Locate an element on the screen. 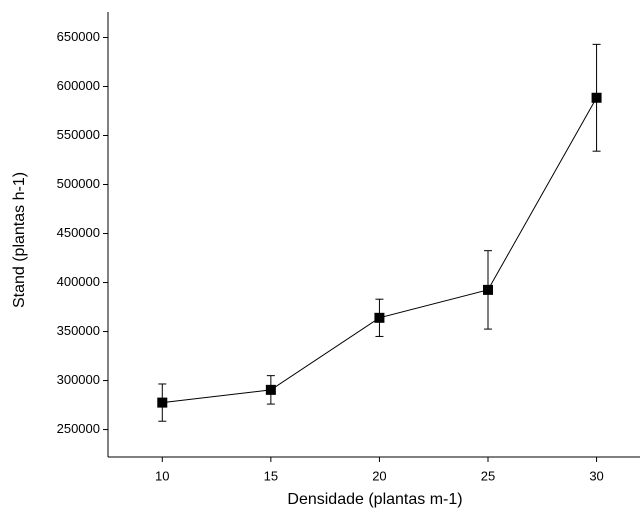 This screenshot has width=644, height=517. y-axis-label: Stand (plantas h-1) is located at coordinates (19, 240).